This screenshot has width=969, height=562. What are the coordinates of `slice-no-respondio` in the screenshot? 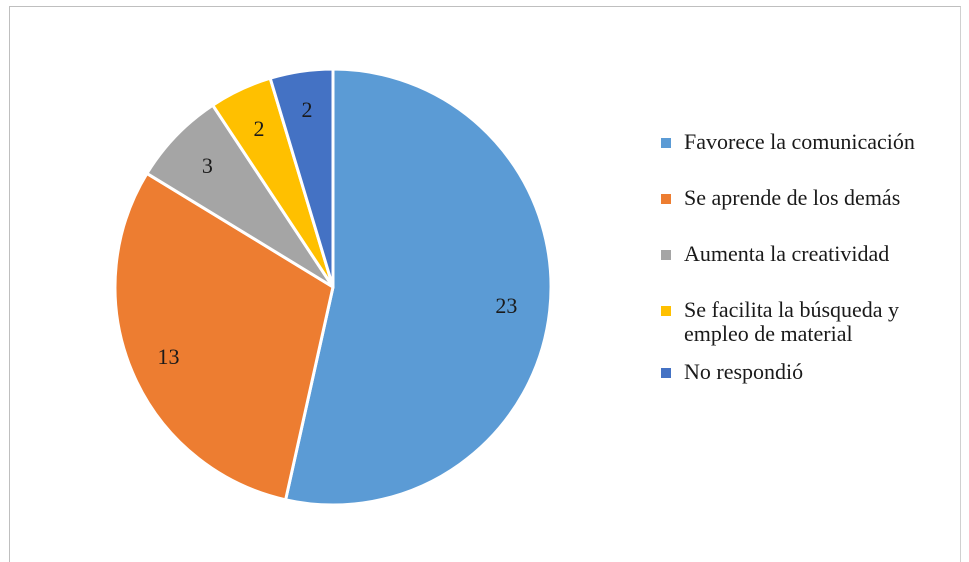 It's located at (301, 178).